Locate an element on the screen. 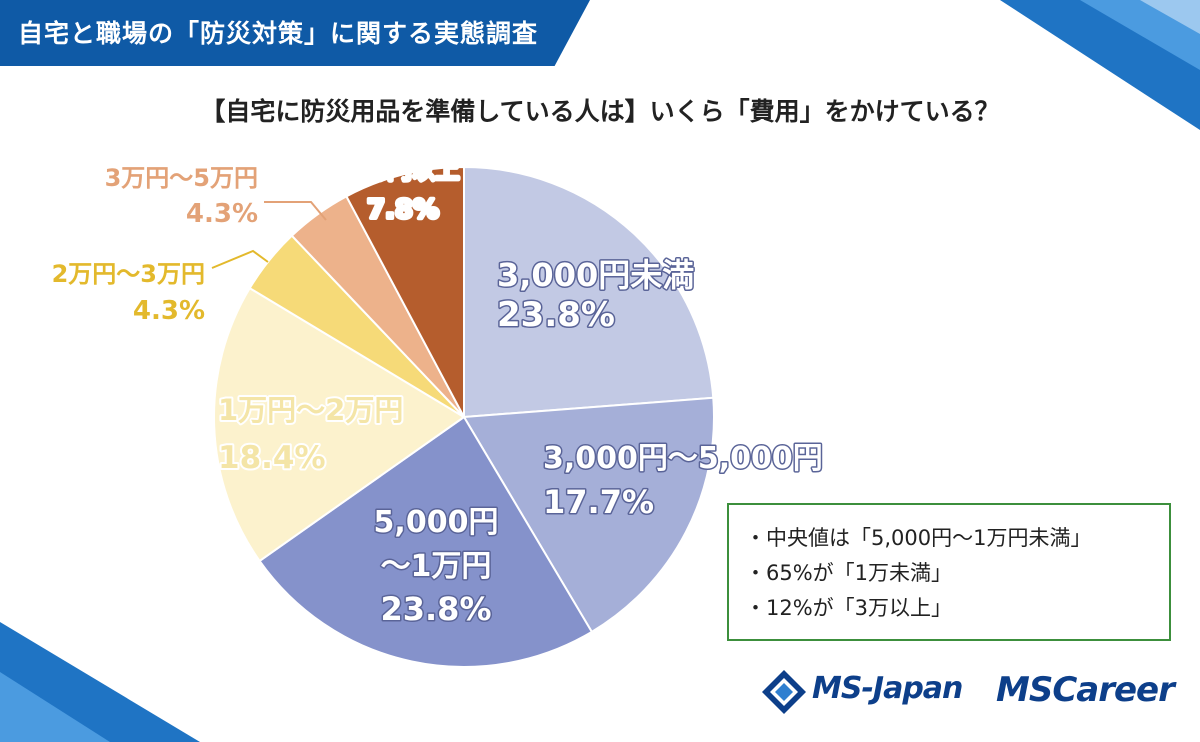  pie-label-value-7: 7.8% is located at coordinates (403, 210).